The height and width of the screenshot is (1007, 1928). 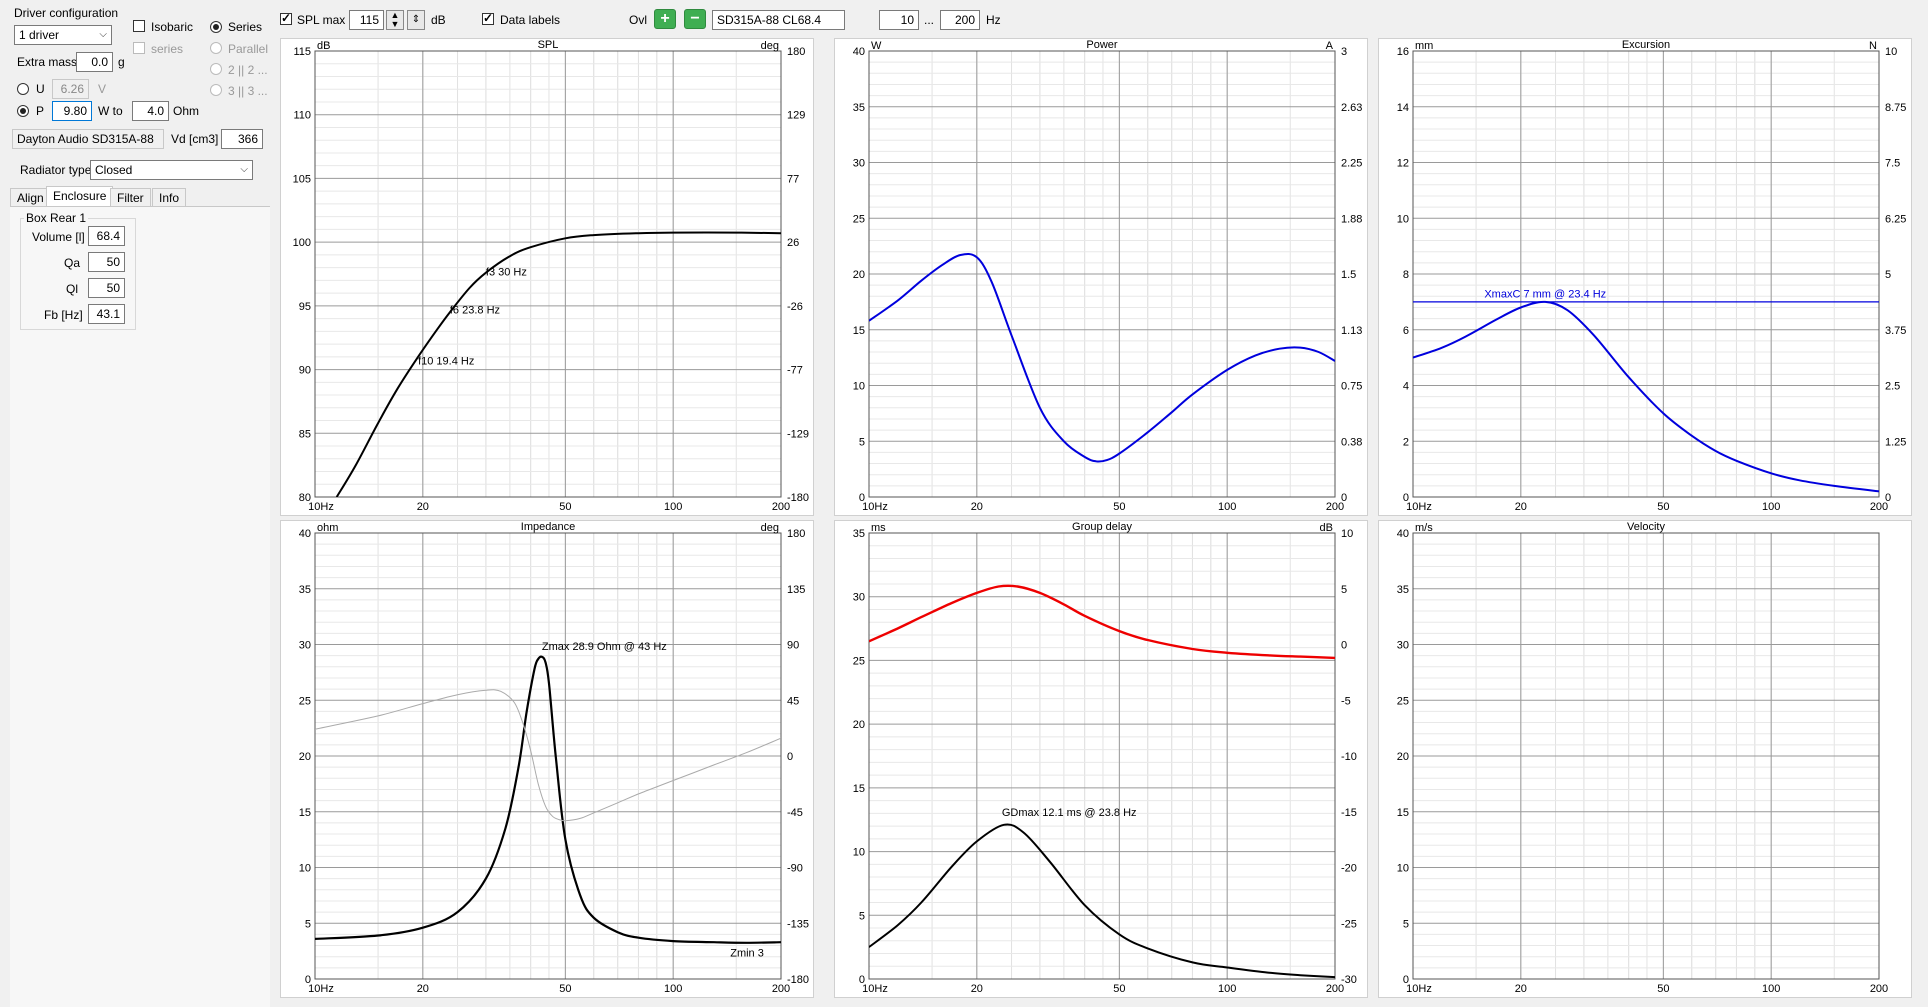 I want to click on spl-max-input: 115, so click(x=366, y=20).